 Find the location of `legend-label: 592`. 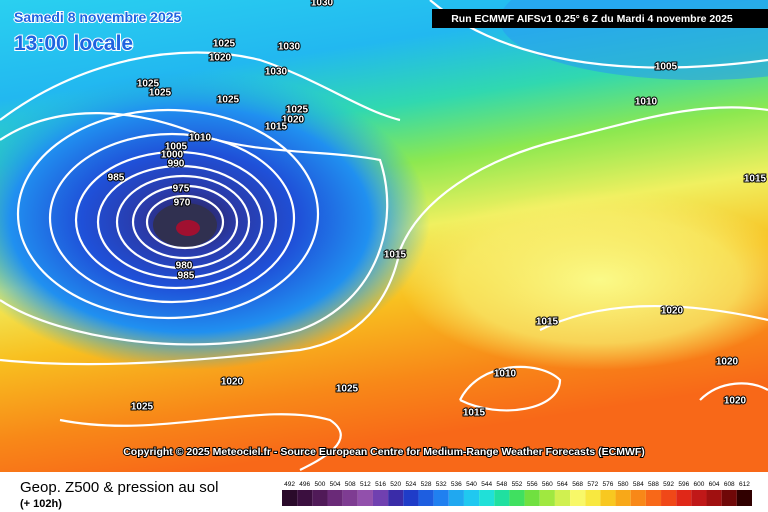

legend-label: 592 is located at coordinates (668, 484).